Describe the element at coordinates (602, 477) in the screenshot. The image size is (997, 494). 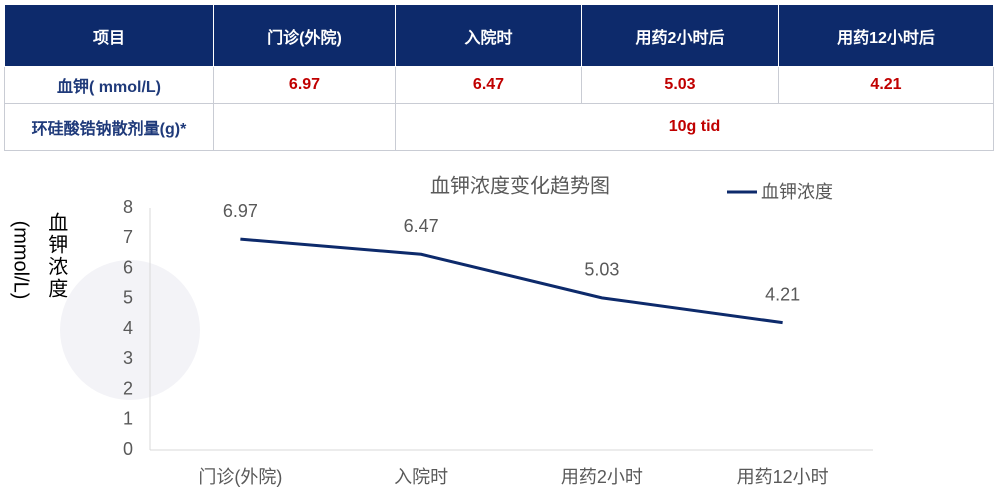
I see `x-tick-label: 用药2小时` at that location.